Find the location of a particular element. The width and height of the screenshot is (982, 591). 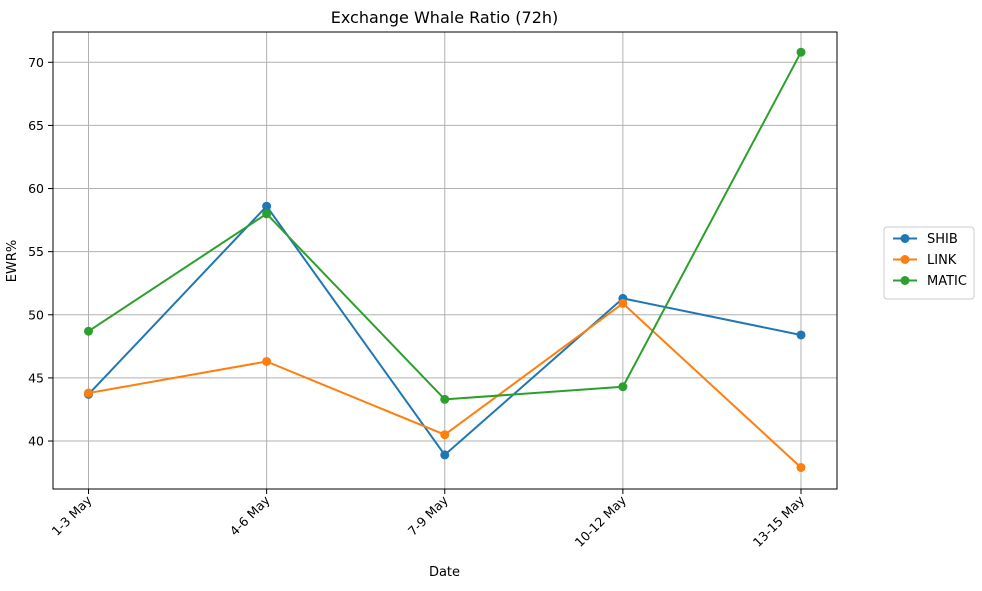

legend-label: MATIC is located at coordinates (947, 281).